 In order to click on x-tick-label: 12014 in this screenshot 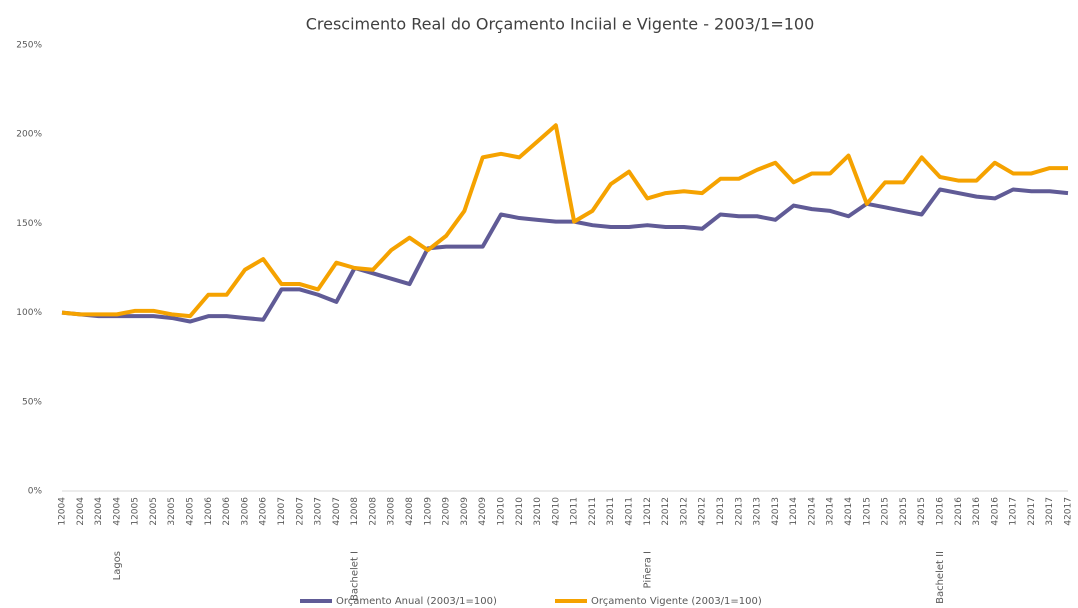, I will do `click(794, 511)`.